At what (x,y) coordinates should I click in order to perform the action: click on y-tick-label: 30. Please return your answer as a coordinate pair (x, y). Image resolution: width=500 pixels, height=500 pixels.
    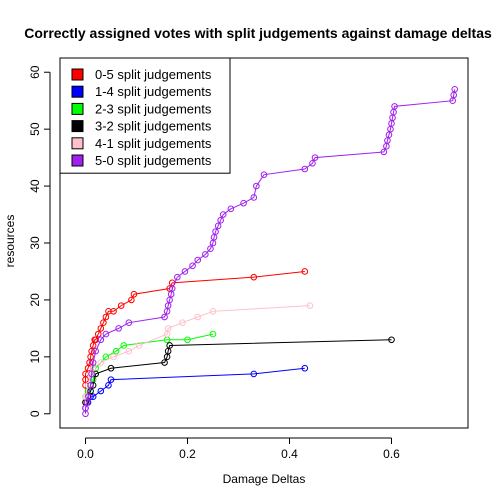
    Looking at the image, I should click on (35, 243).